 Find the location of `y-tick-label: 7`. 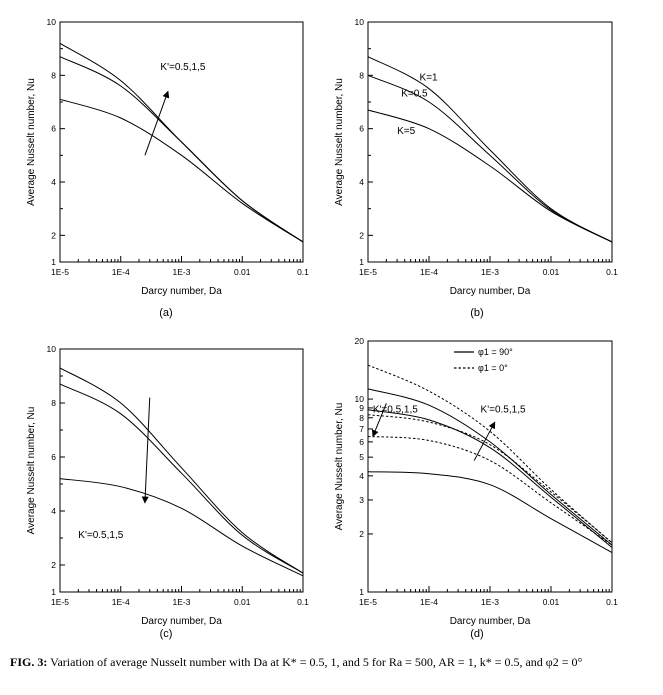

y-tick-label: 7 is located at coordinates (361, 429).